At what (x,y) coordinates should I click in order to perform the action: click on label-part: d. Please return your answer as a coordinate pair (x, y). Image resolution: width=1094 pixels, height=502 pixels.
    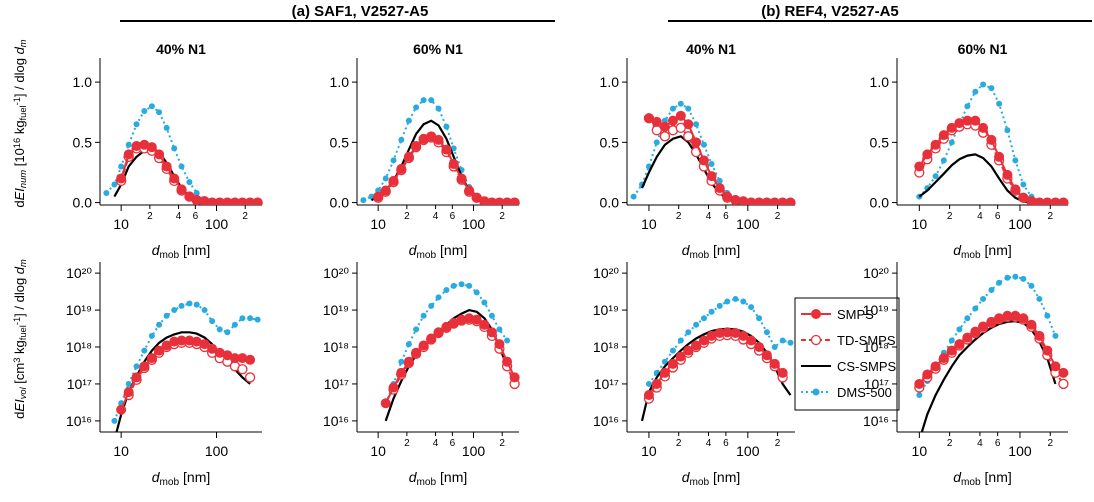
    Looking at the image, I should click on (413, 250).